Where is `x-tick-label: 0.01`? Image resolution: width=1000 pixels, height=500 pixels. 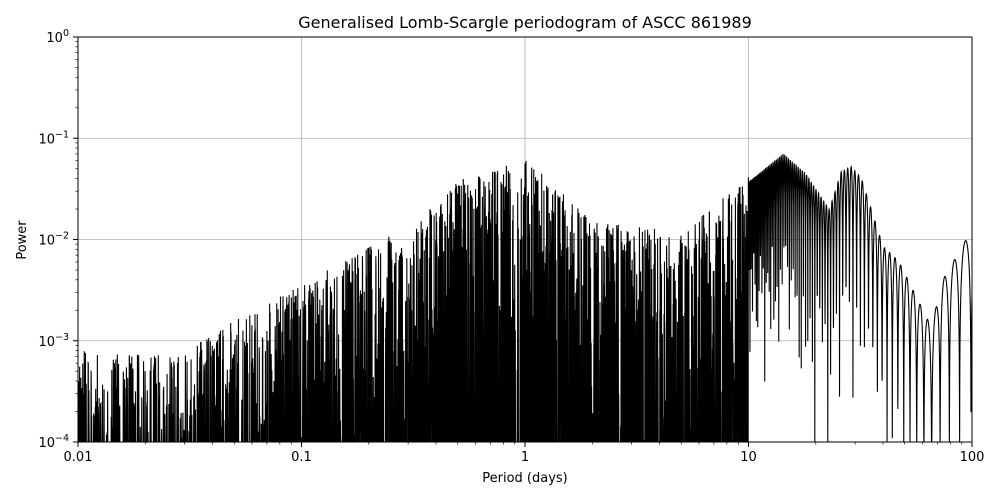
x-tick-label: 0.01 is located at coordinates (78, 457).